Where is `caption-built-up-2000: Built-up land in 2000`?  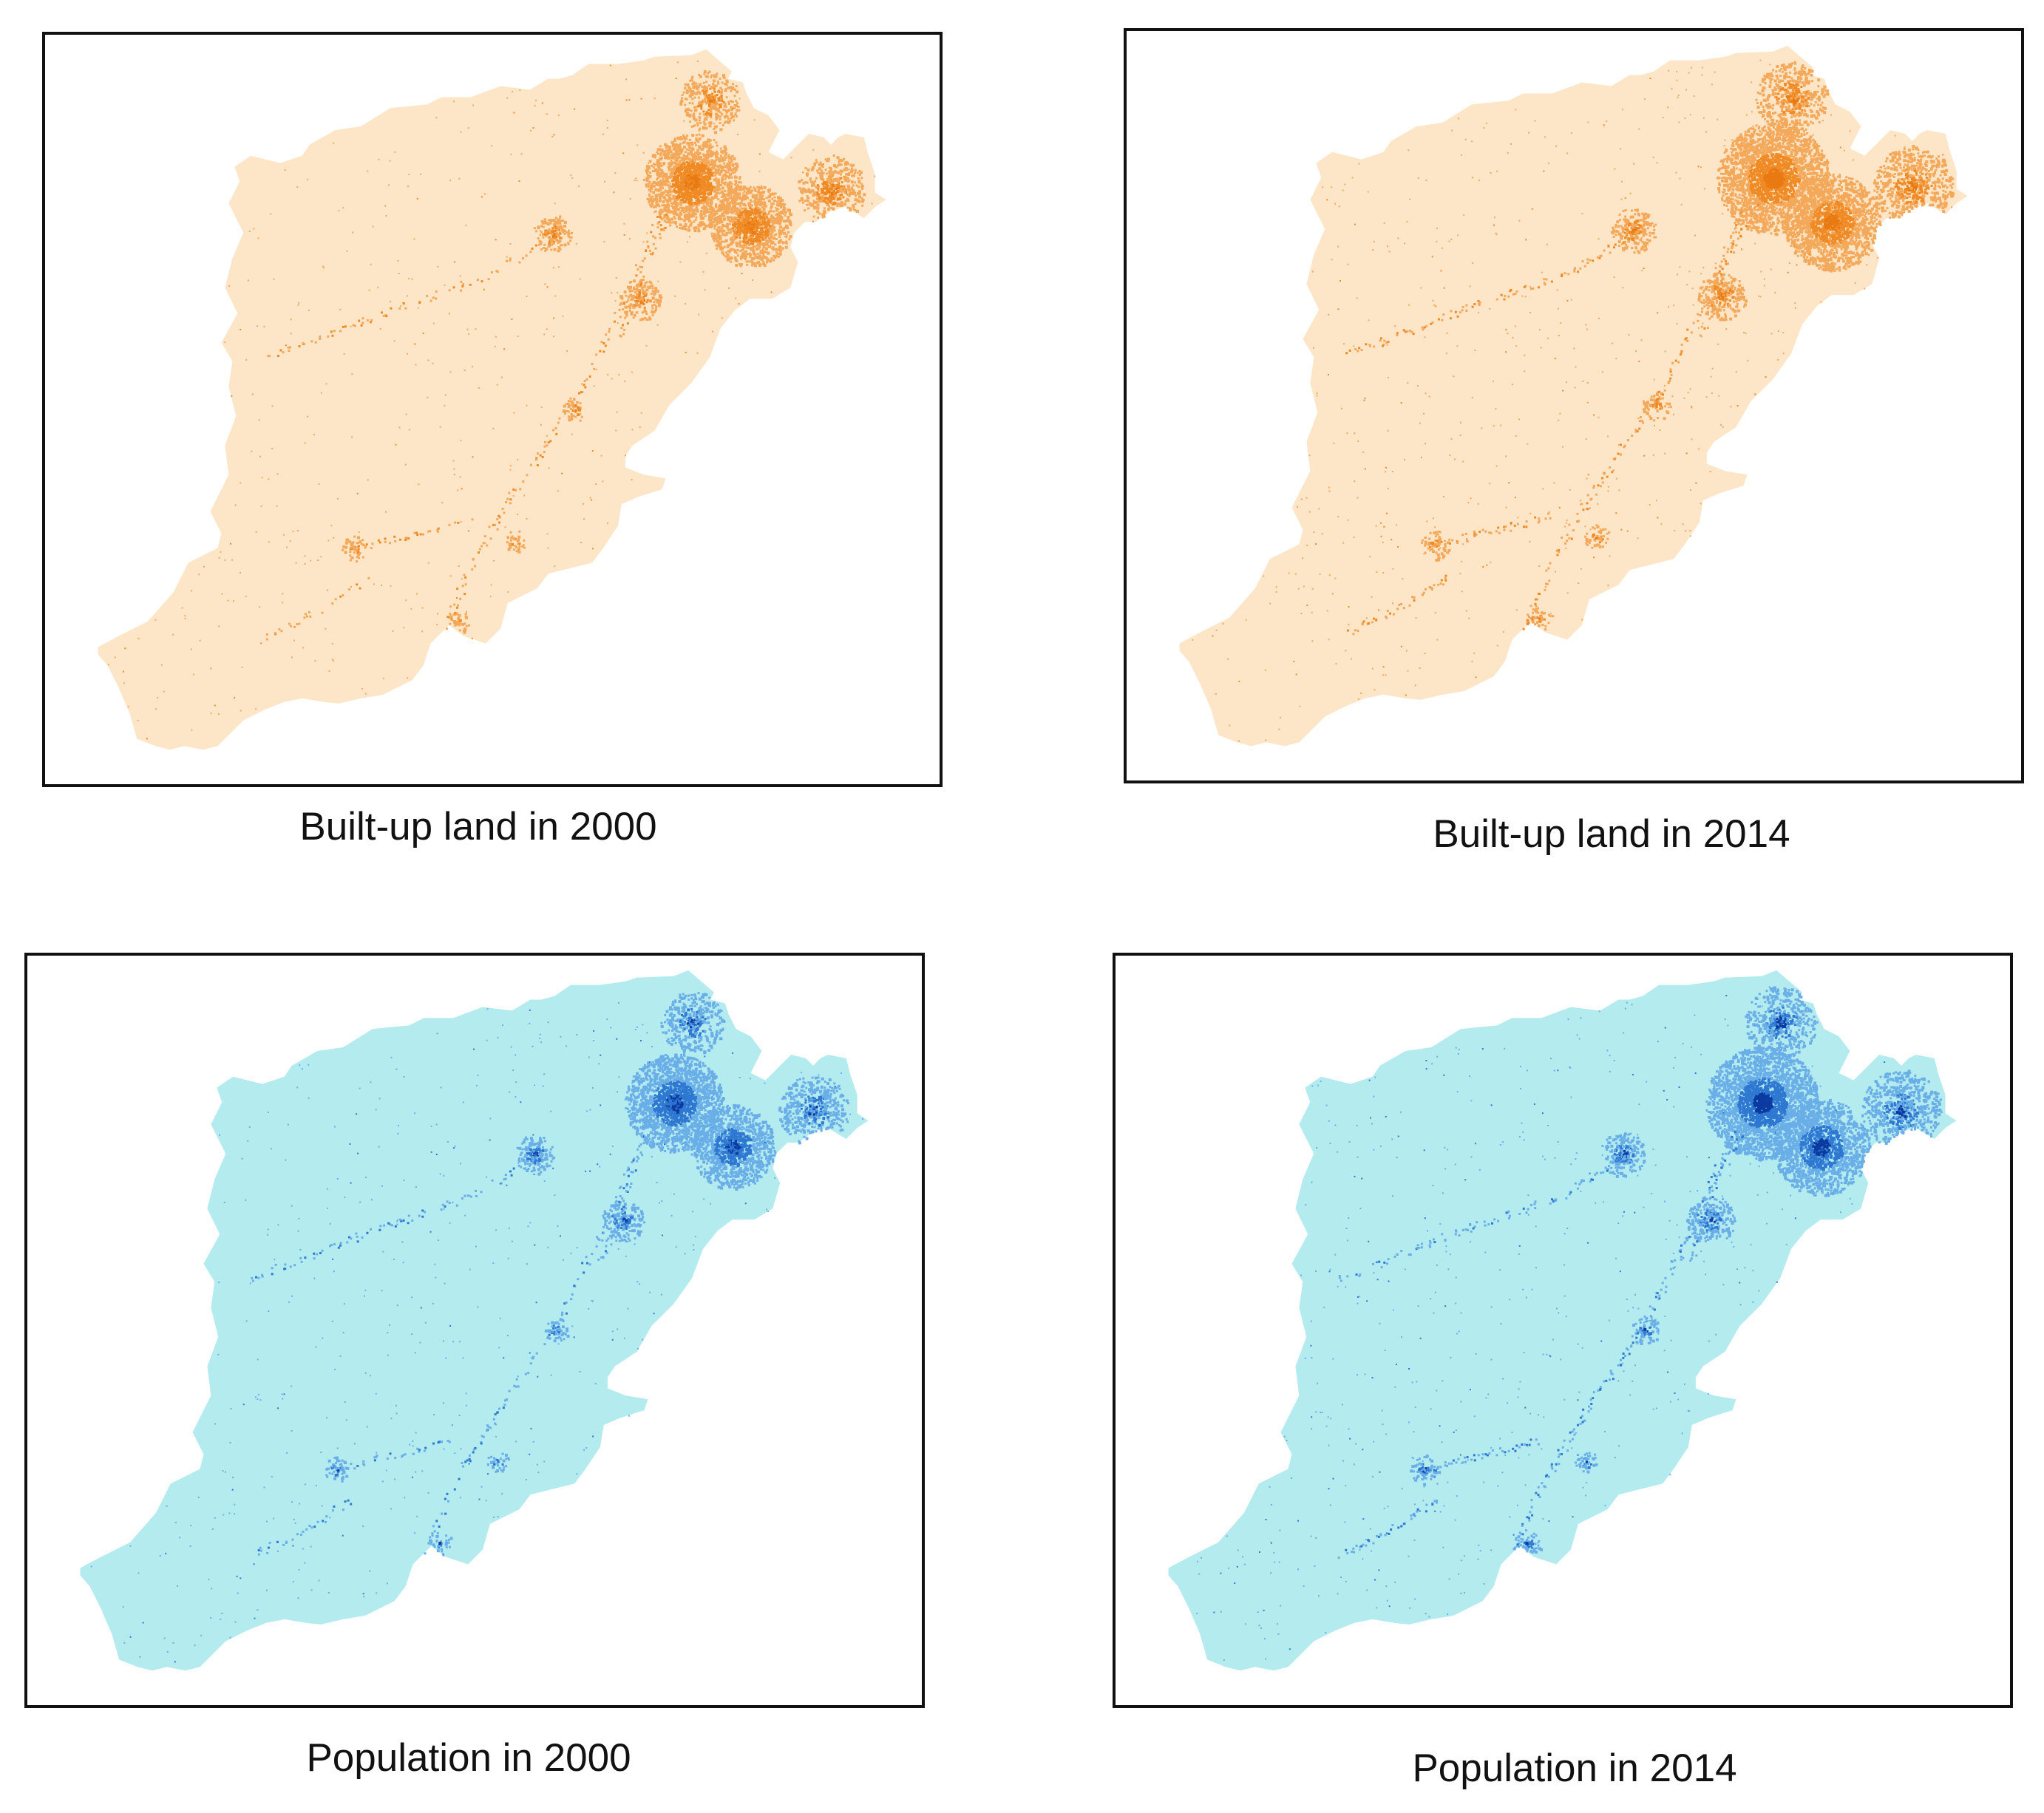
caption-built-up-2000: Built-up land in 2000 is located at coordinates (477, 826).